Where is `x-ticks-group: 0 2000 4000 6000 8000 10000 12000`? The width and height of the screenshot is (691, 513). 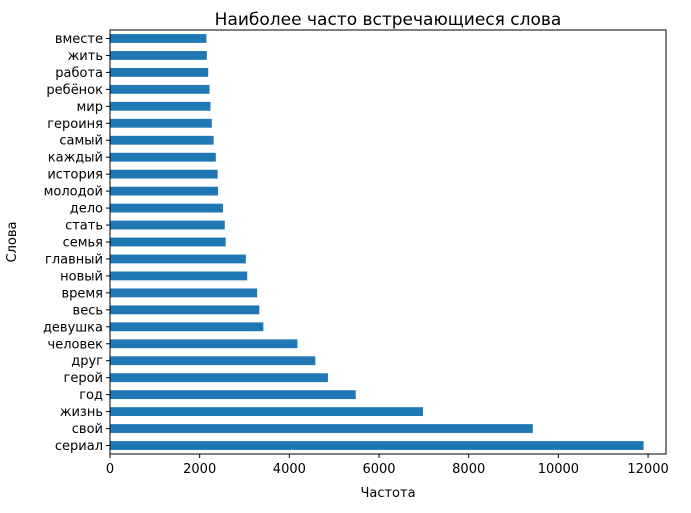
x-ticks-group: 0 2000 4000 6000 8000 10000 12000 is located at coordinates (387, 465).